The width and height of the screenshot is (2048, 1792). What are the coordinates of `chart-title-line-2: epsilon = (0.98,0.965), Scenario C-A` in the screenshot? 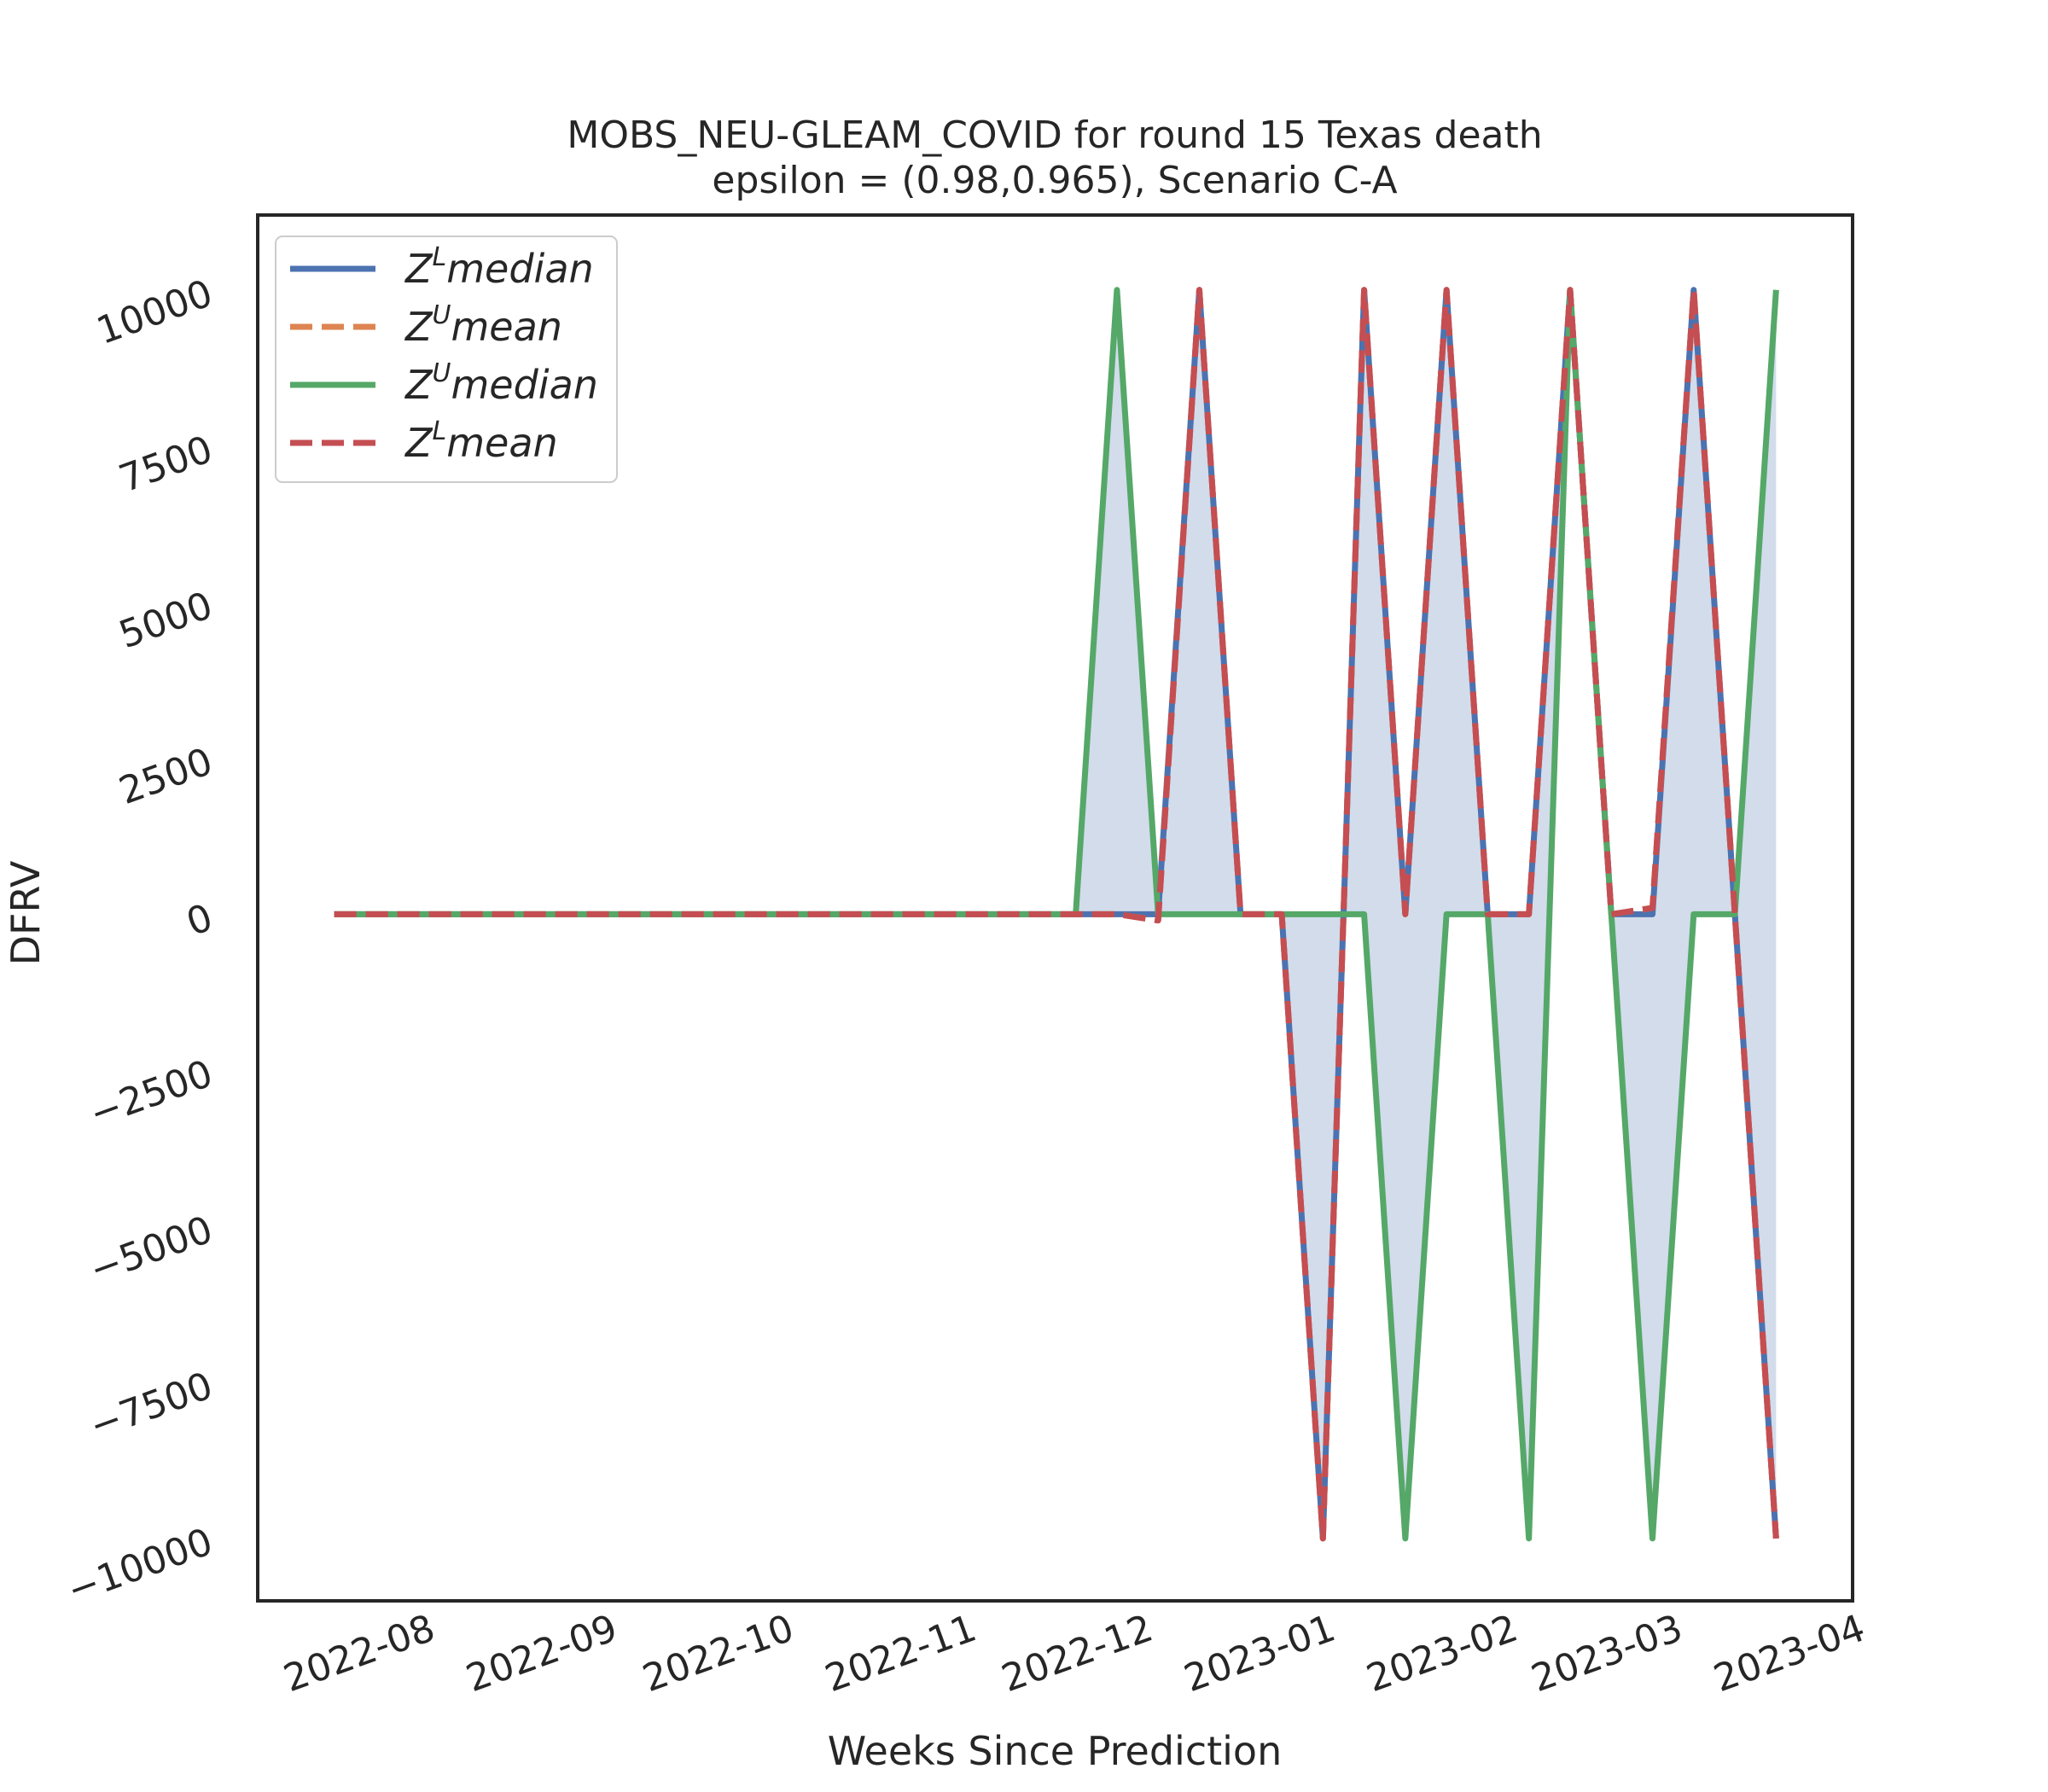 It's located at (1054, 180).